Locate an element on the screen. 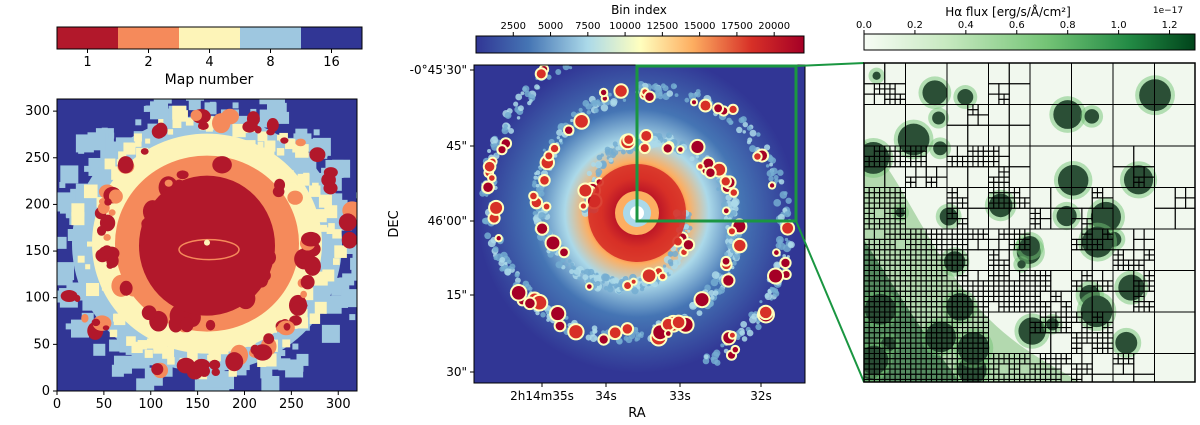 The height and width of the screenshot is (425, 1200). zoom-line-top is located at coordinates (830, 64).